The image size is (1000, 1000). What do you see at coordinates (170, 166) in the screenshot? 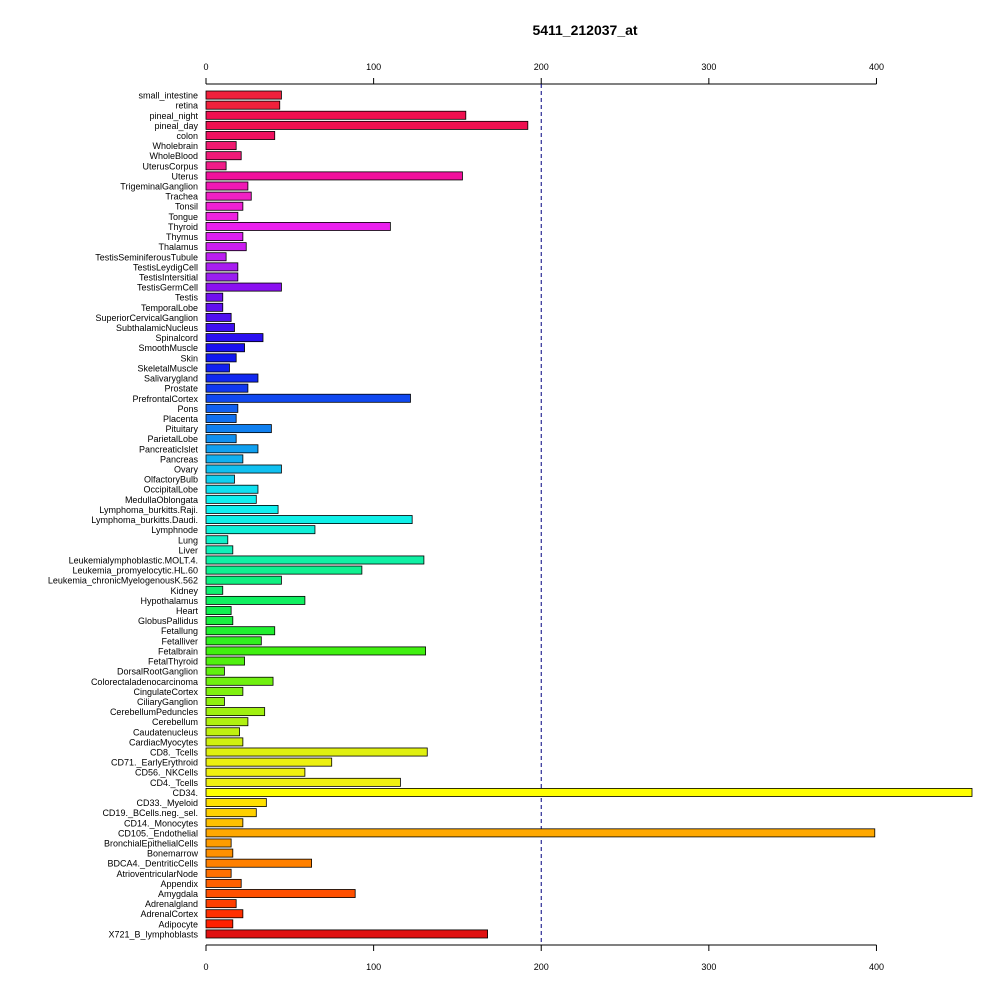
I see `category-label: UterusCorpus` at bounding box center [170, 166].